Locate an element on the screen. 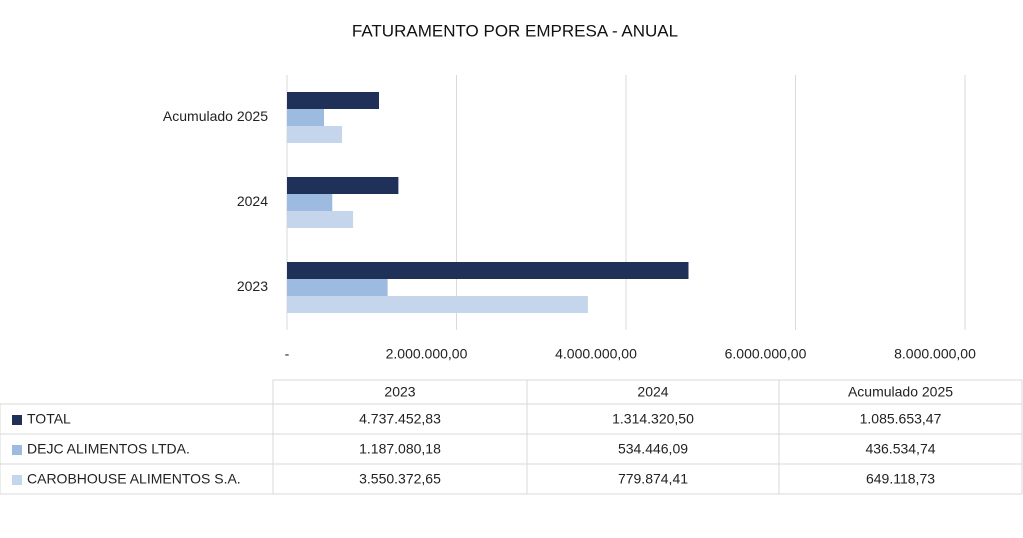  table-value: 1.085.653,47 is located at coordinates (901, 419).